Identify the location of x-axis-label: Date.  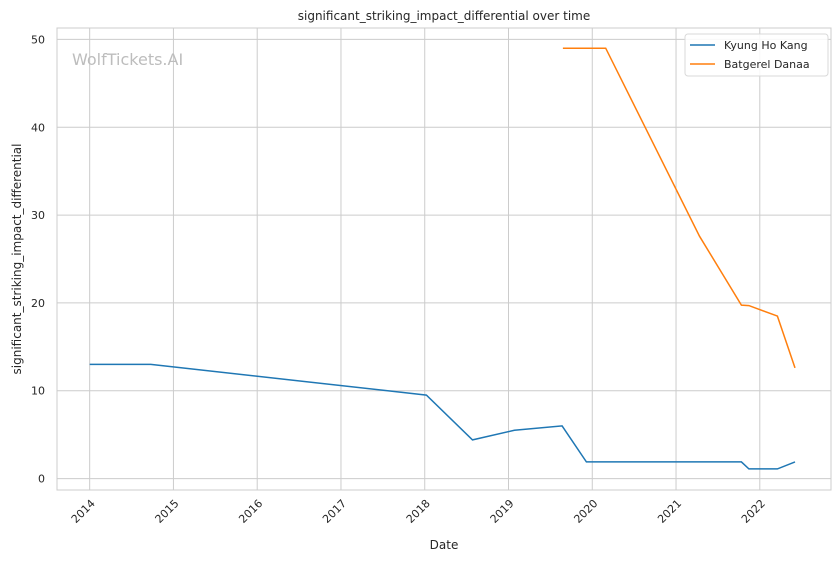
(444, 545).